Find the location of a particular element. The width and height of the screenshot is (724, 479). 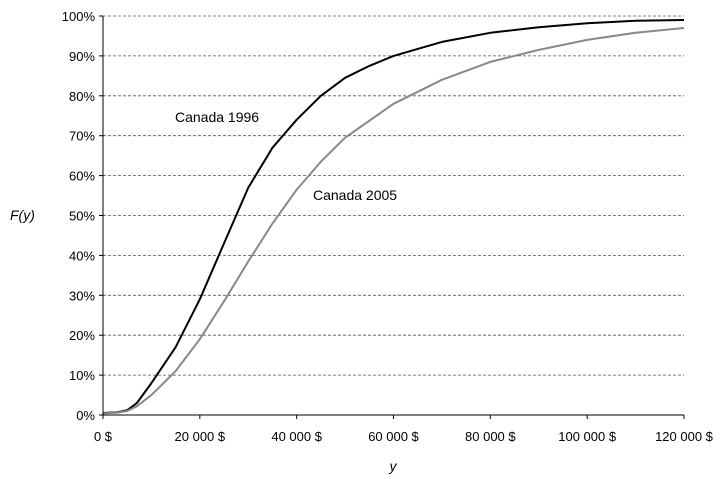

series-label-canada-1996: Canada 1996 is located at coordinates (217, 117).